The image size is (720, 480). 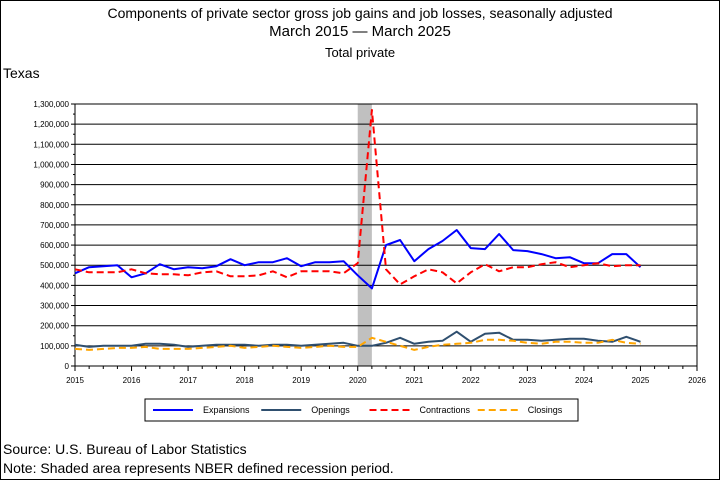 I want to click on series-line-openings, so click(x=357, y=339).